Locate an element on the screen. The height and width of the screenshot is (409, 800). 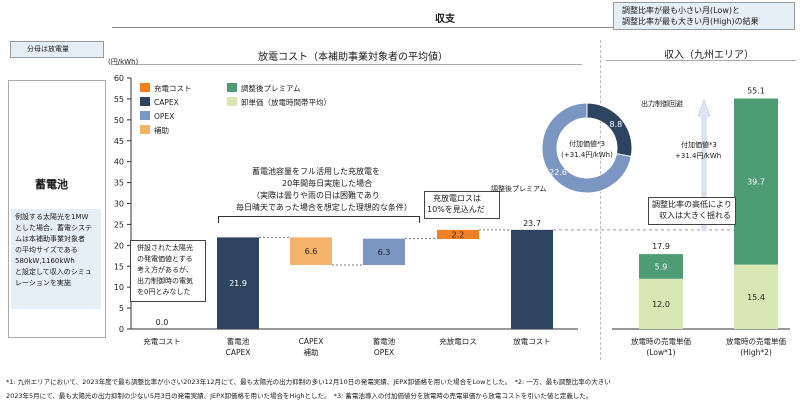
battery-label: 蓄電池 is located at coordinates (51, 184).